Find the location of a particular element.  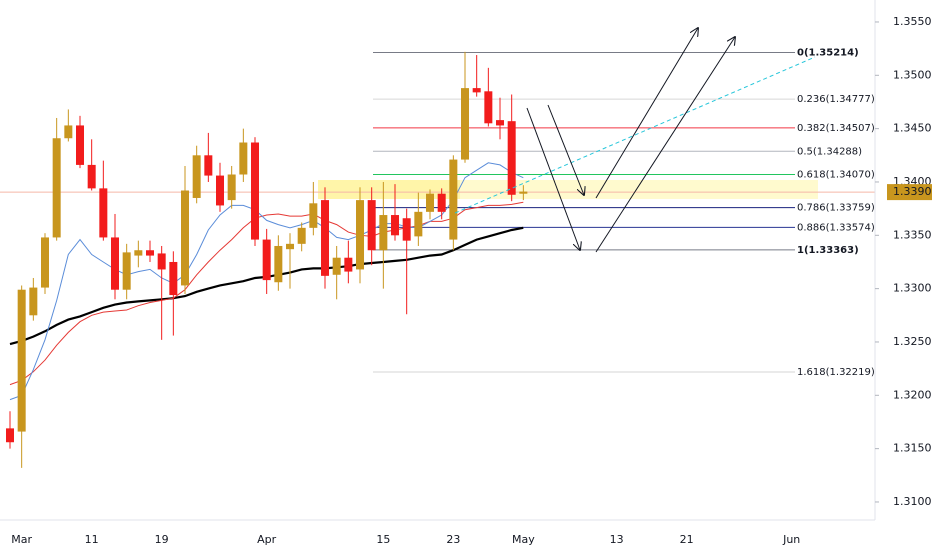

y-tick-label: 1.33000 is located at coordinates (912, 288).